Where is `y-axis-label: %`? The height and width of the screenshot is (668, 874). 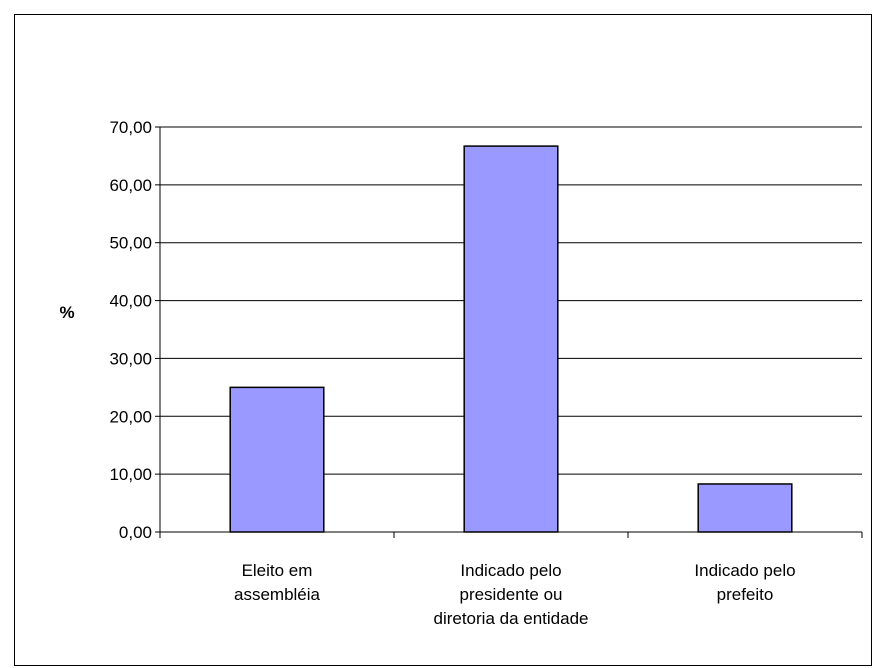 y-axis-label: % is located at coordinates (66, 312).